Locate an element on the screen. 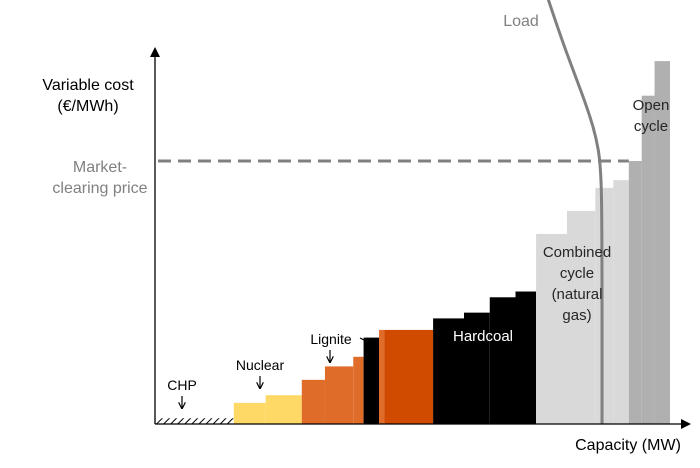 Image resolution: width=700 pixels, height=468 pixels. market-clearing-price-label: Market-clearing price is located at coordinates (99, 178).